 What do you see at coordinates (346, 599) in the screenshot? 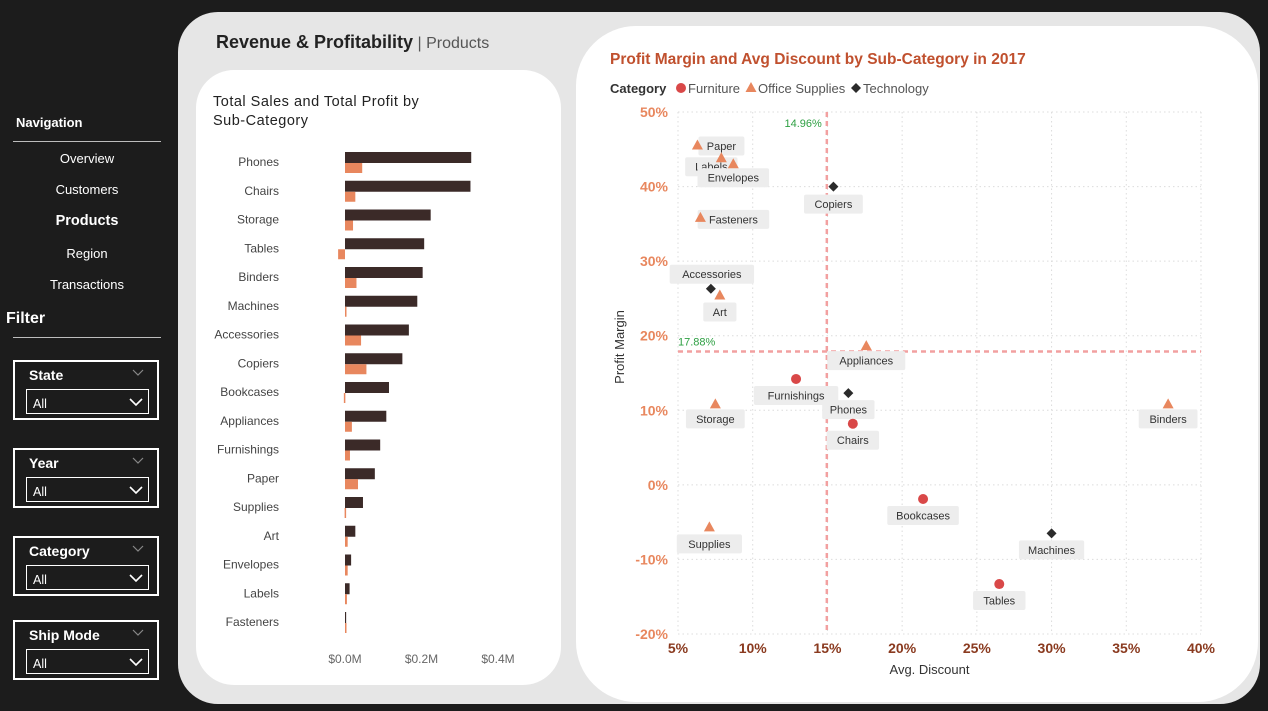
I see `profit-bar-labels` at bounding box center [346, 599].